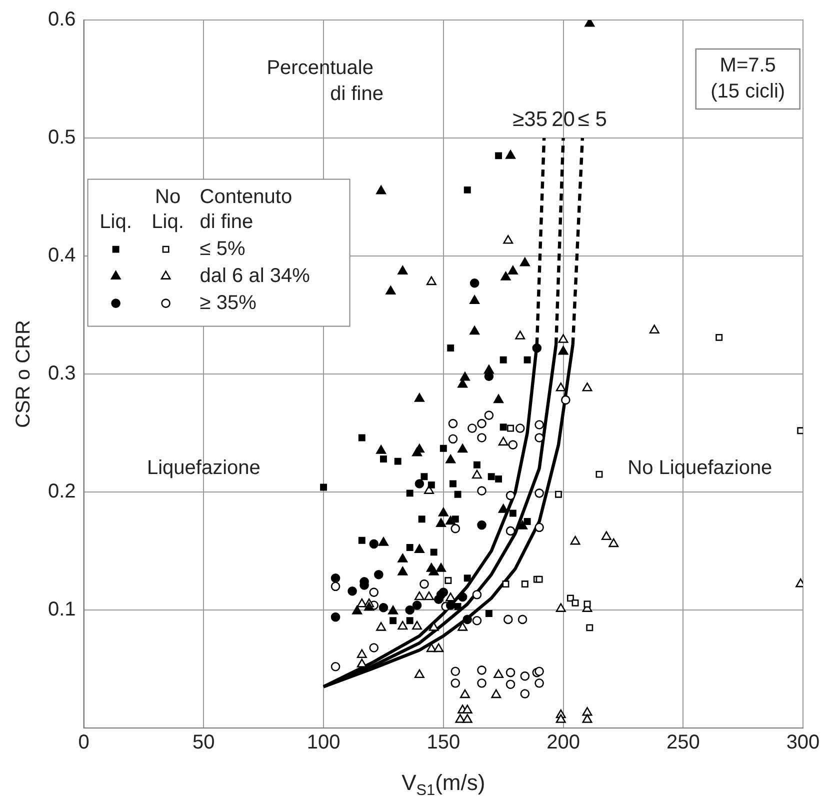 The width and height of the screenshot is (829, 798). What do you see at coordinates (323, 743) in the screenshot?
I see `x-tick-label: 100` at bounding box center [323, 743].